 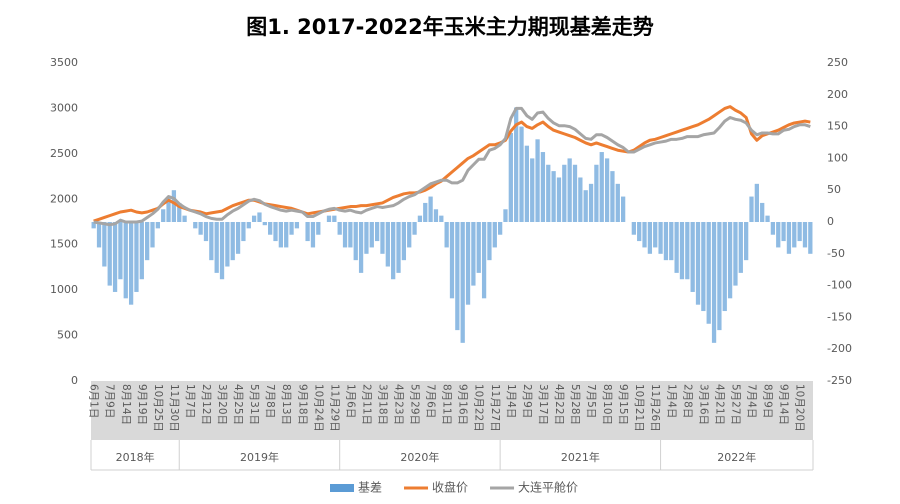 I want to click on x-tick-label: 7月8日, so click(x=270, y=401).